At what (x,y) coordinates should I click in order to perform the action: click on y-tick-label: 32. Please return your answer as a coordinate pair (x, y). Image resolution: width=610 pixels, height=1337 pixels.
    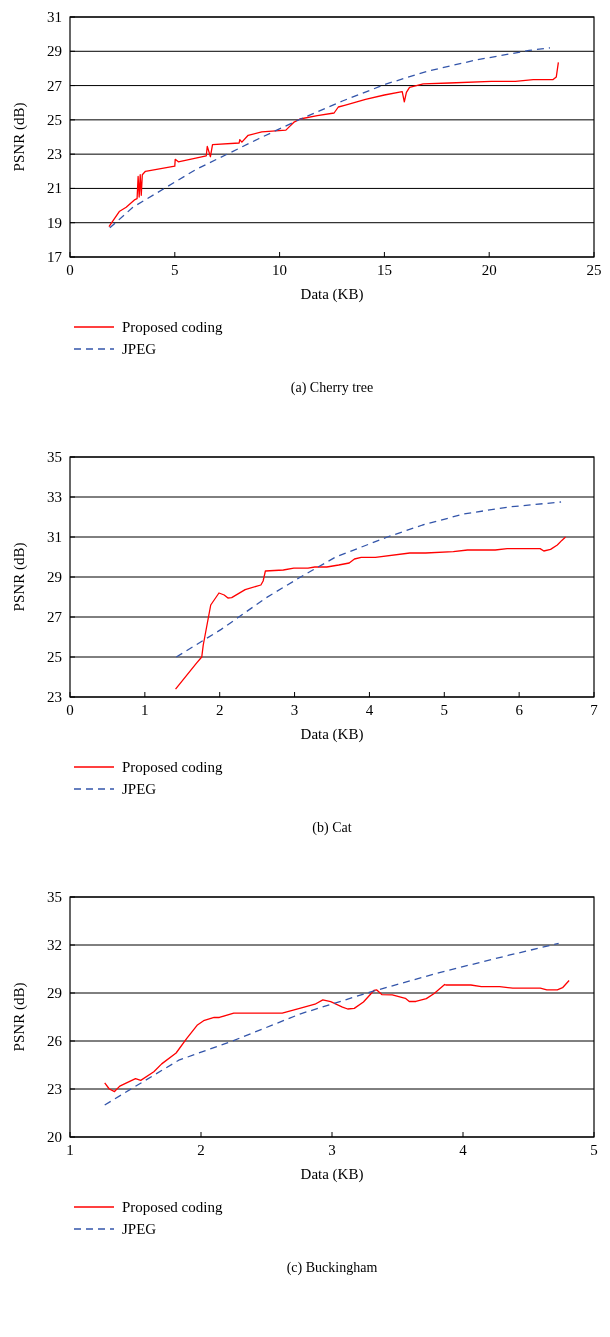
    Looking at the image, I should click on (54, 945).